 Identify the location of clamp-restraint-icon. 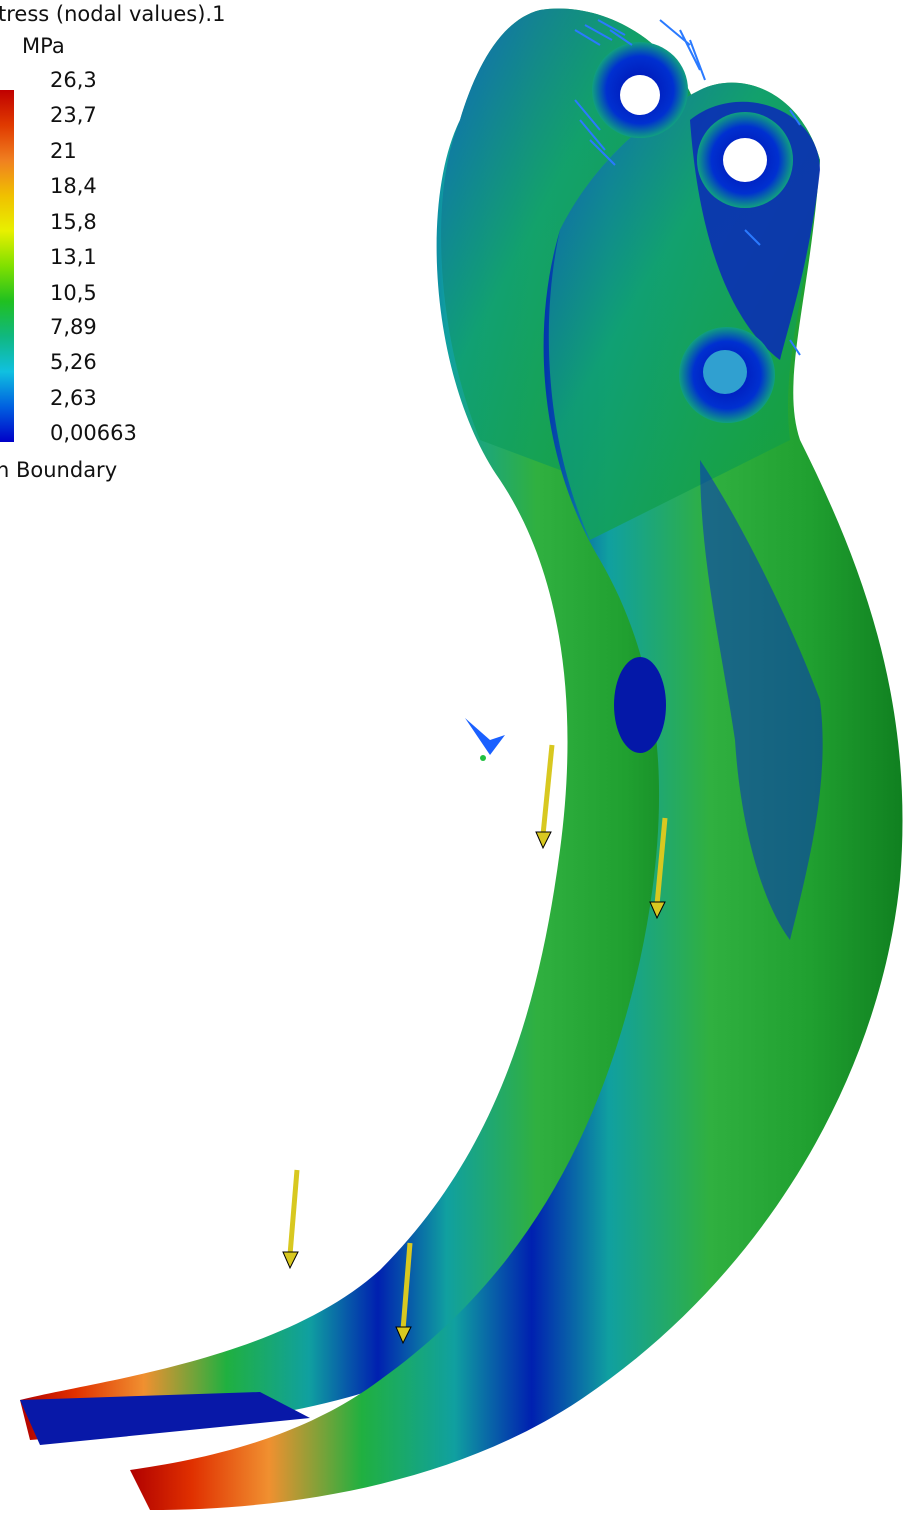
(687, 187).